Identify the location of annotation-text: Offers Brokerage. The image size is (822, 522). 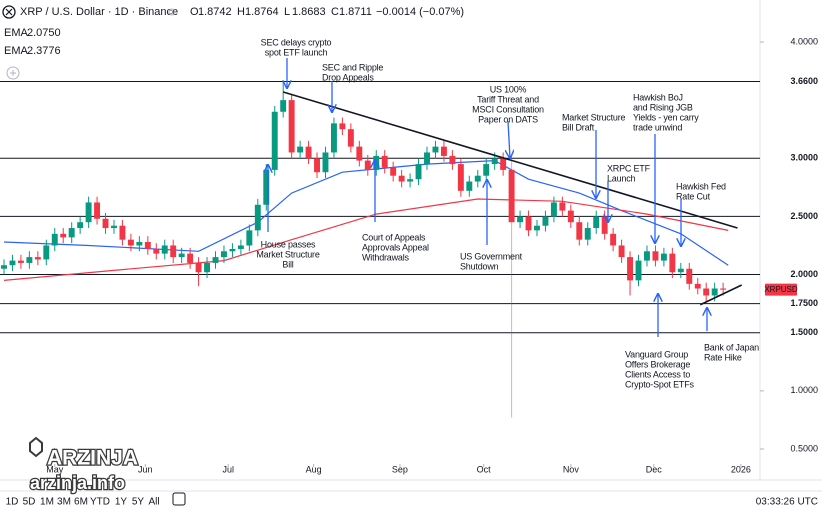
(657, 364).